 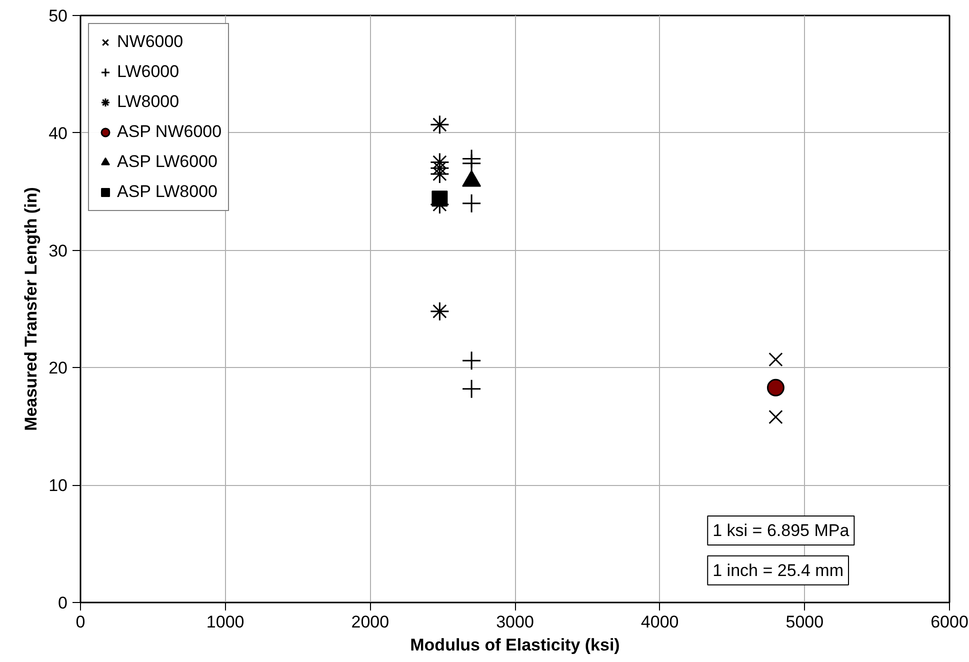 I want to click on x-tick-label: 3000, so click(x=515, y=622).